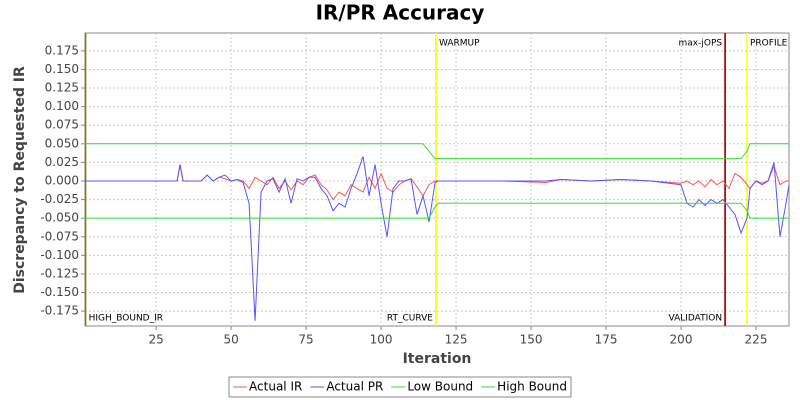 The width and height of the screenshot is (800, 400). Describe the element at coordinates (62, 125) in the screenshot. I see `y-tick-label: 0.075` at that location.